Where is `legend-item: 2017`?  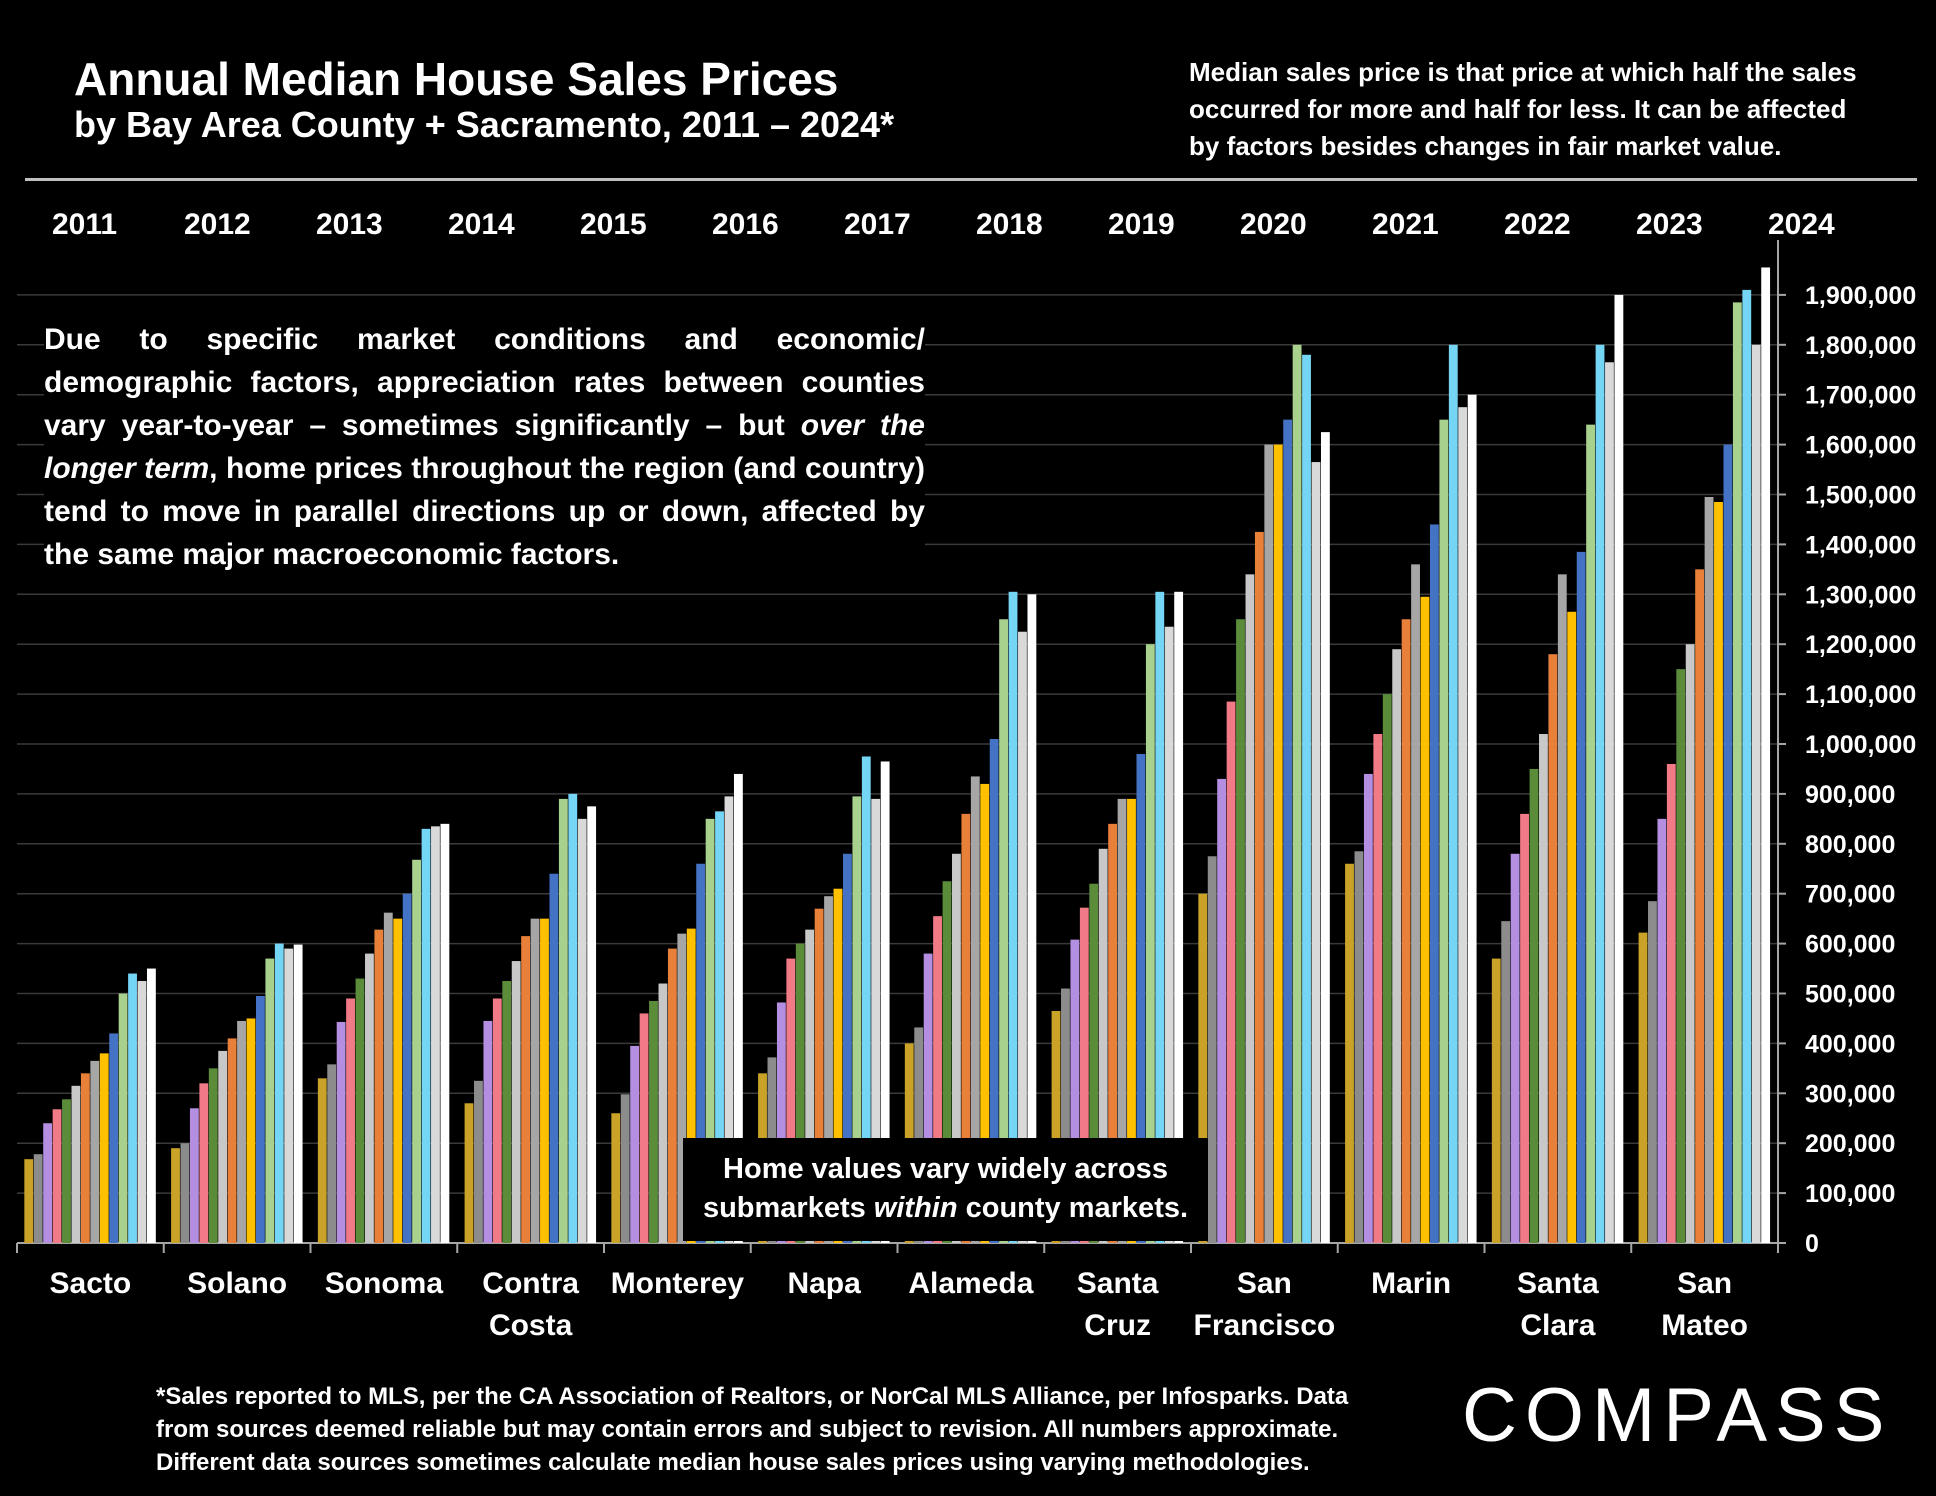 legend-item: 2017 is located at coordinates (877, 225).